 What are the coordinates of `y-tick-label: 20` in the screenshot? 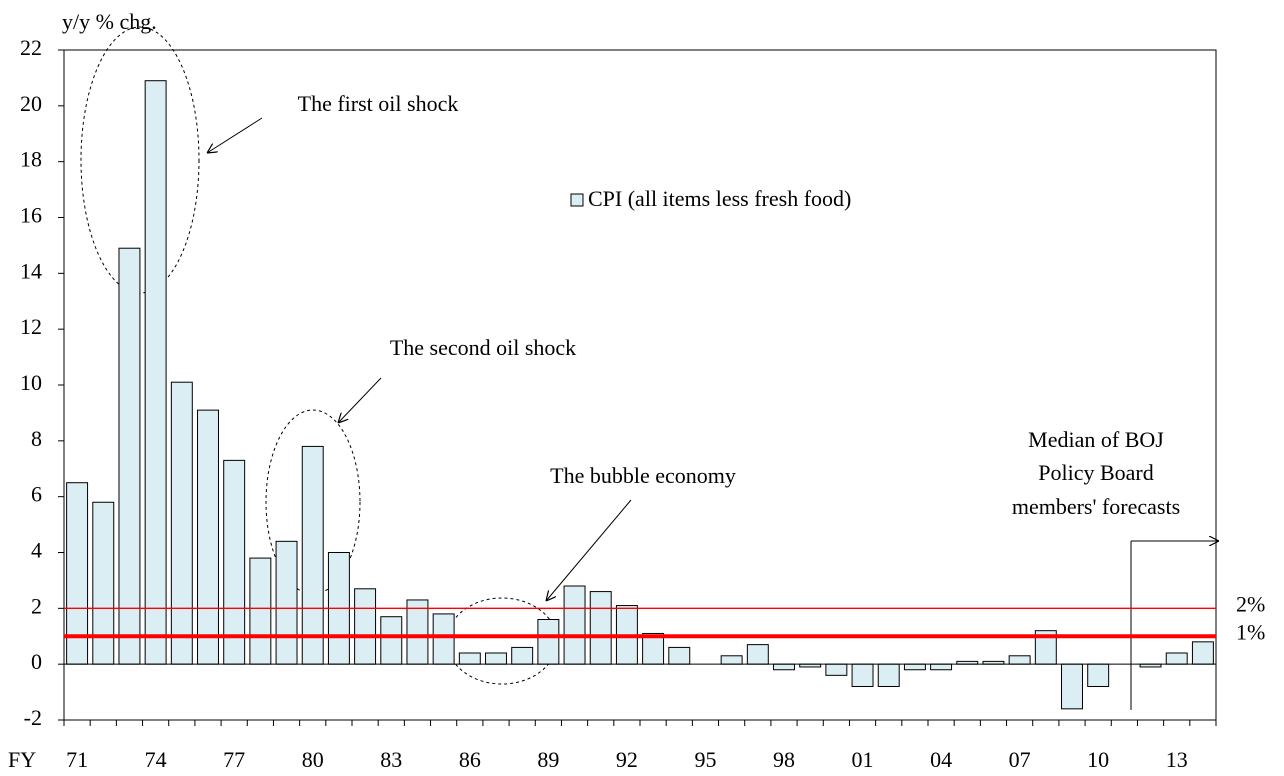 It's located at (31, 103).